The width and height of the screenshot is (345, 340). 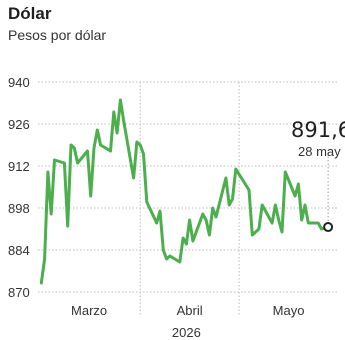 I want to click on chart-title: Dólar, so click(x=30, y=13).